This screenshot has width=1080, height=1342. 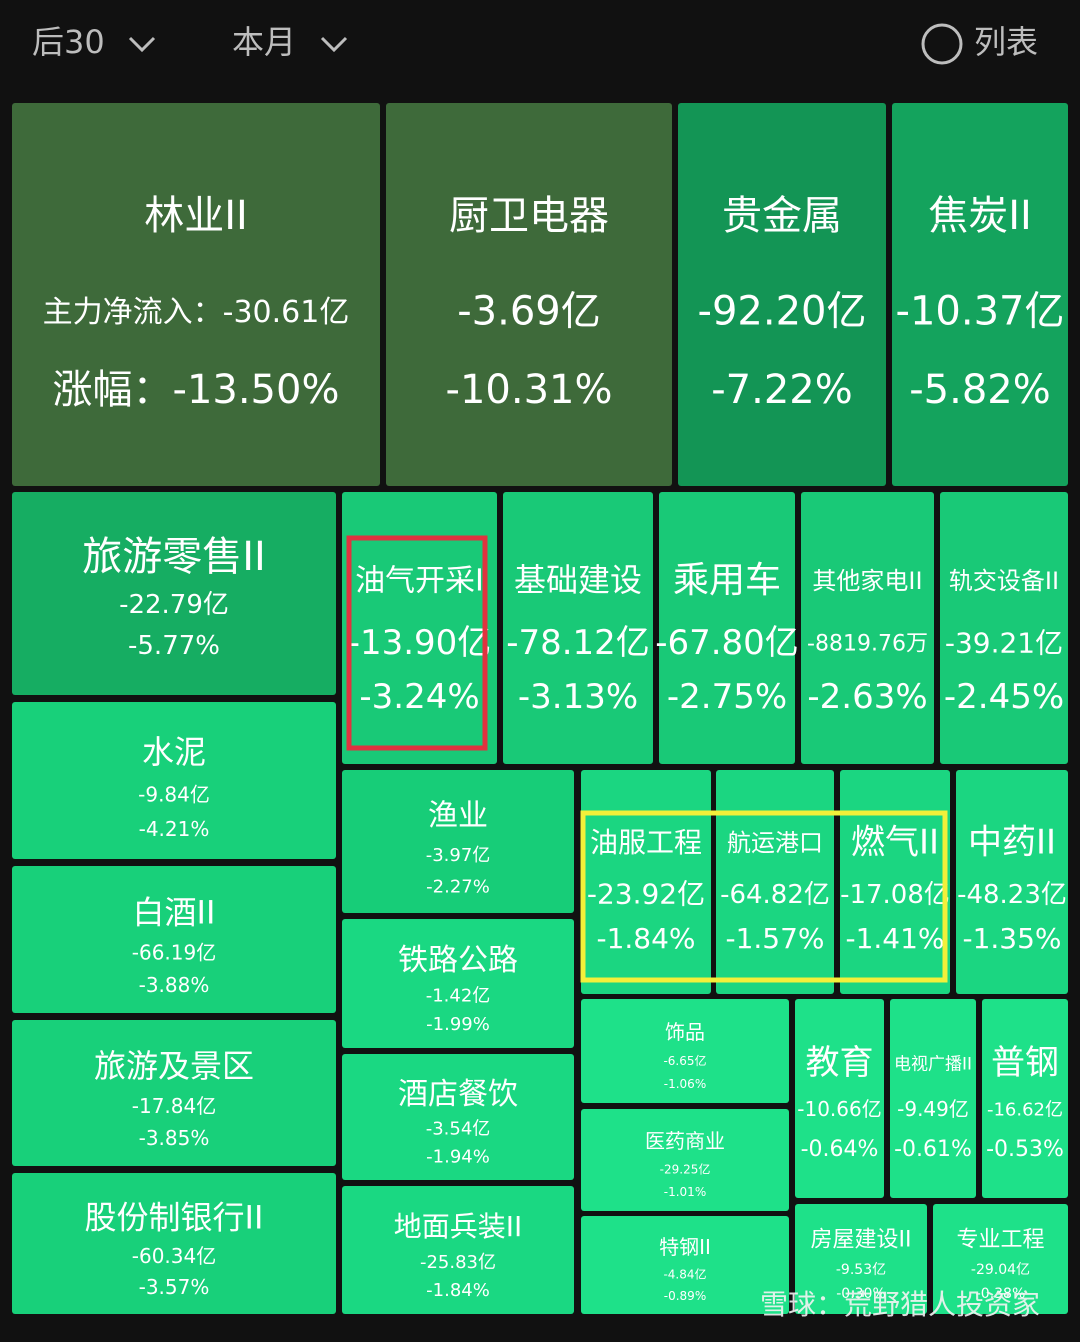 I want to click on tile-change: -3.13%, so click(x=578, y=697).